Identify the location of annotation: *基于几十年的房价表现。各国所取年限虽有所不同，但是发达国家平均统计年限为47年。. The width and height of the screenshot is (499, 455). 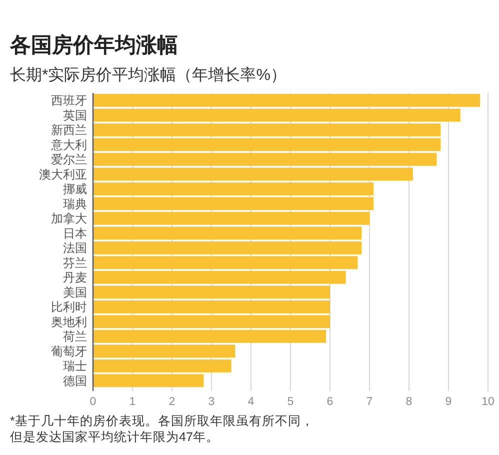
(162, 429).